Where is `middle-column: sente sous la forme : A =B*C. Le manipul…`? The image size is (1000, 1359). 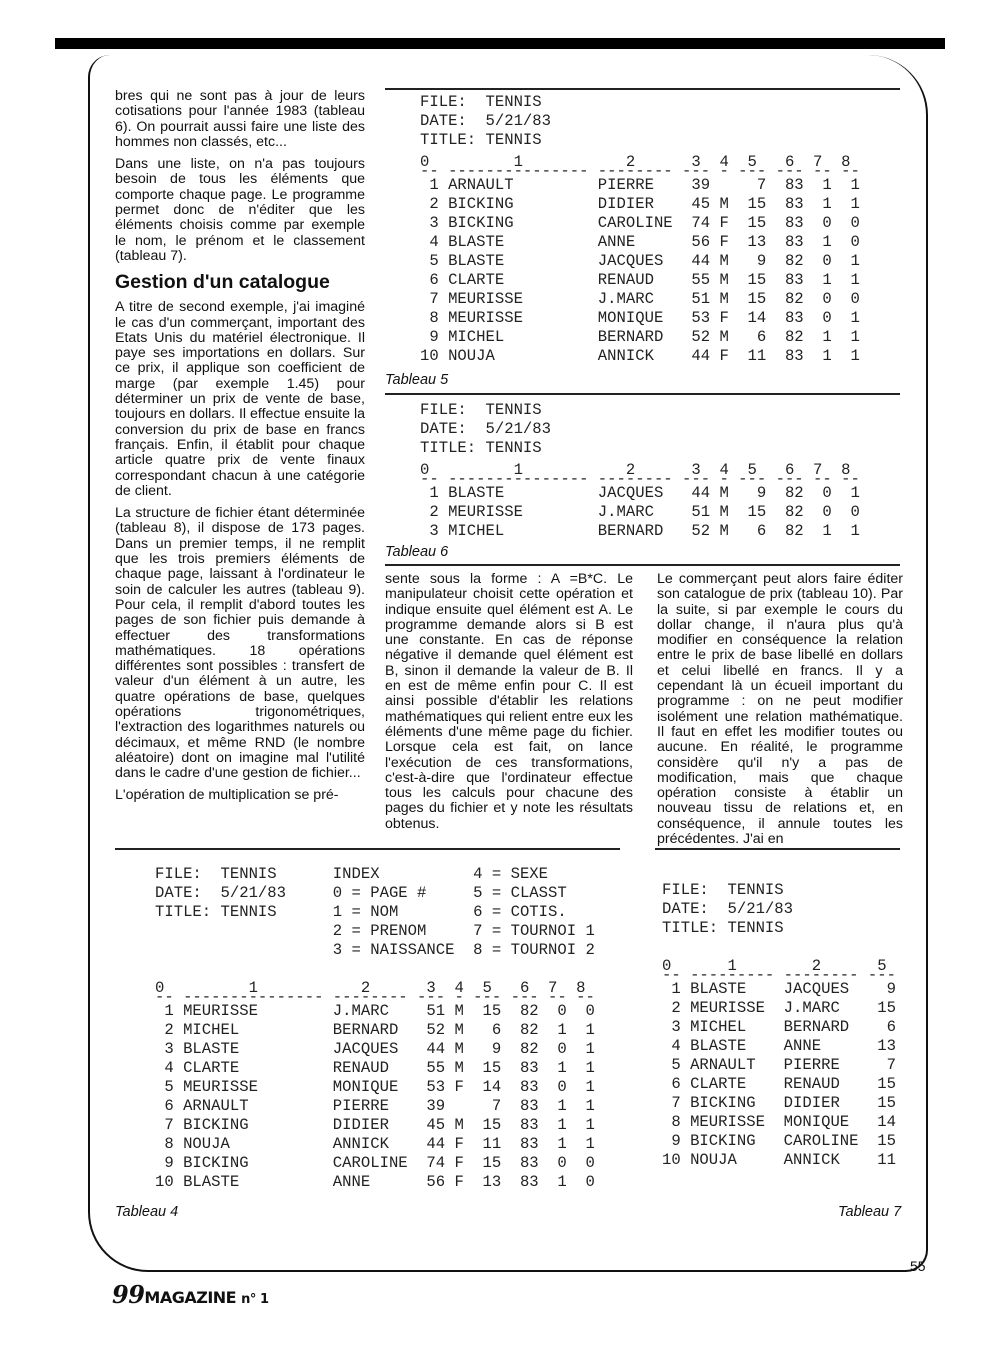
middle-column: sente sous la forme : A =B*C. Le manipul… is located at coordinates (509, 705).